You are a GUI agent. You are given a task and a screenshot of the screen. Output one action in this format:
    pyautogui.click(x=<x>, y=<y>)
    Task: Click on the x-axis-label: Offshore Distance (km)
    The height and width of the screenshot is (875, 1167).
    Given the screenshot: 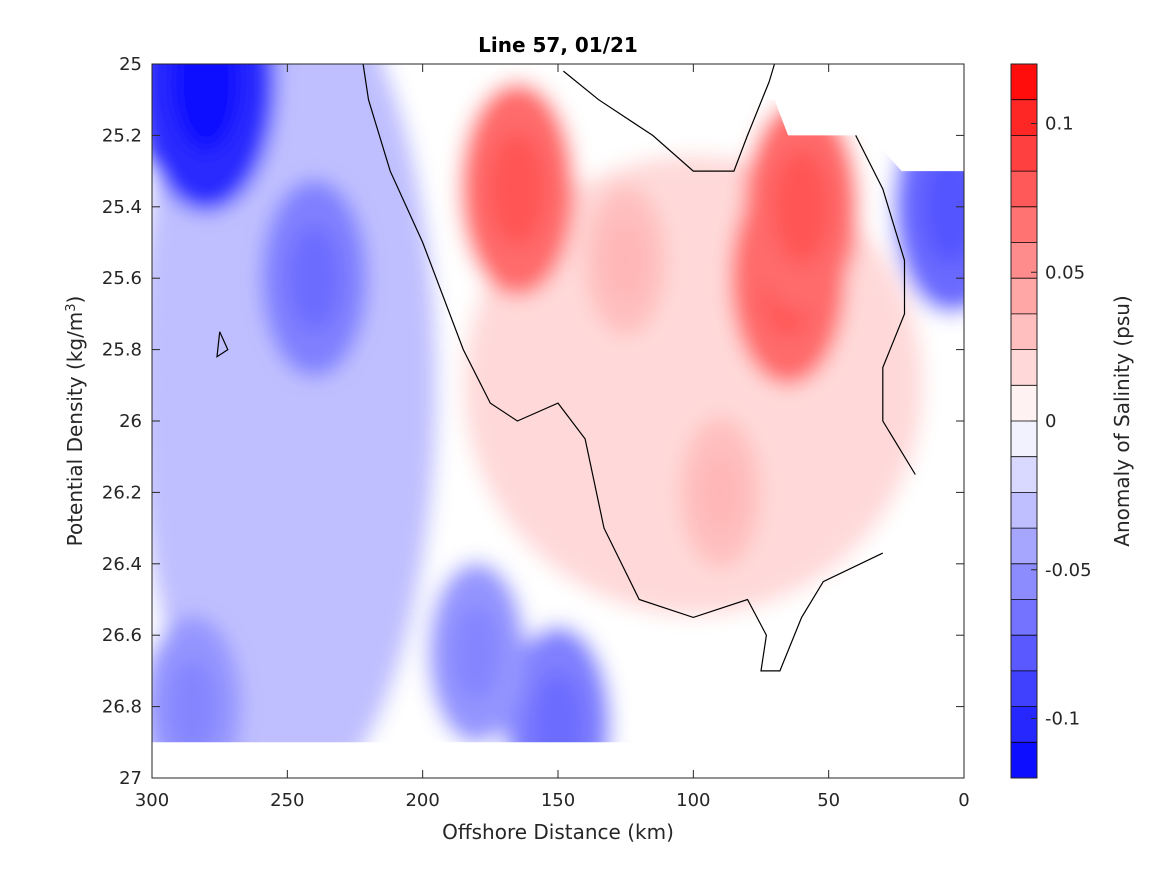 What is the action you would take?
    pyautogui.click(x=558, y=832)
    